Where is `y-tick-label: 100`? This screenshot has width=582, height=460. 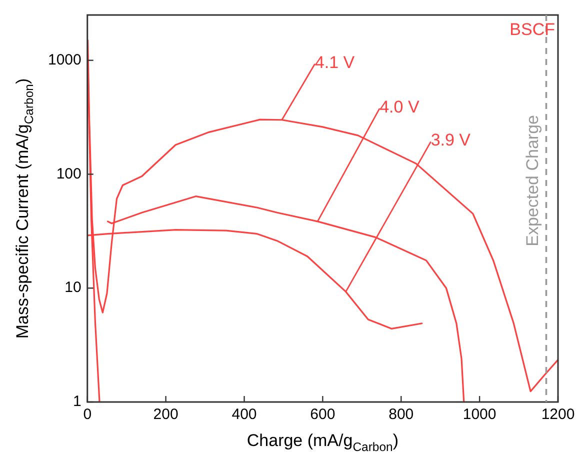
y-tick-label: 100 is located at coordinates (69, 173).